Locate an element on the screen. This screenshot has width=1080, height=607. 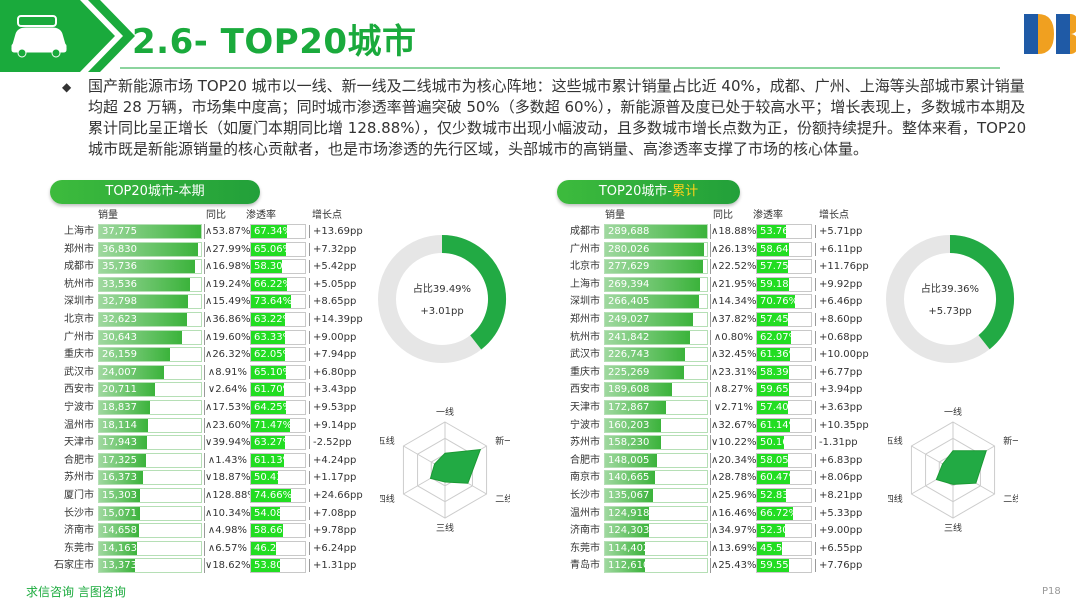
penetration-bar: 59.55% is located at coordinates (784, 566).